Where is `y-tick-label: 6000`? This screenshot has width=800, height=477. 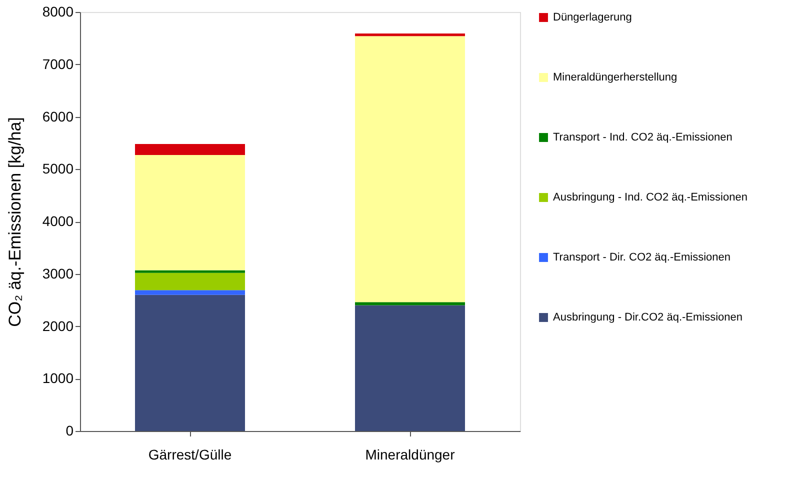
y-tick-label: 6000 is located at coordinates (58, 116).